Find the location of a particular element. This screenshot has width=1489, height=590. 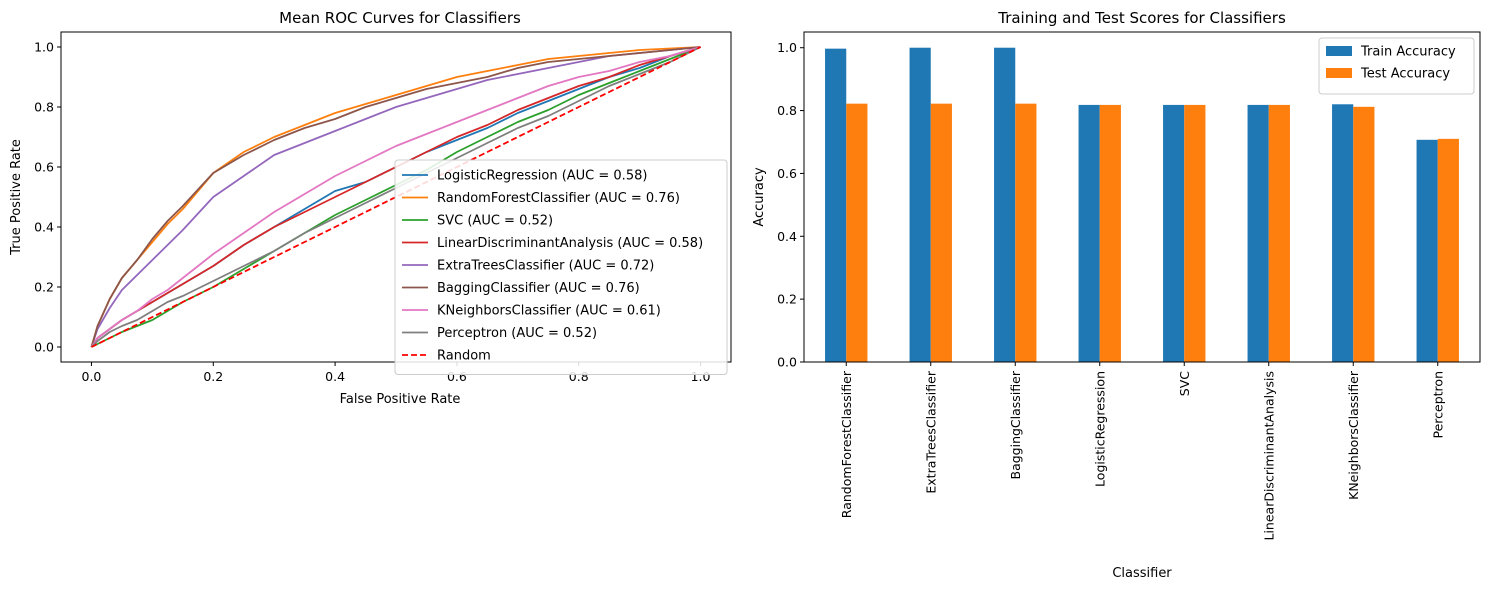

bar-test-accuracy-baggingclassifier is located at coordinates (1026, 233).